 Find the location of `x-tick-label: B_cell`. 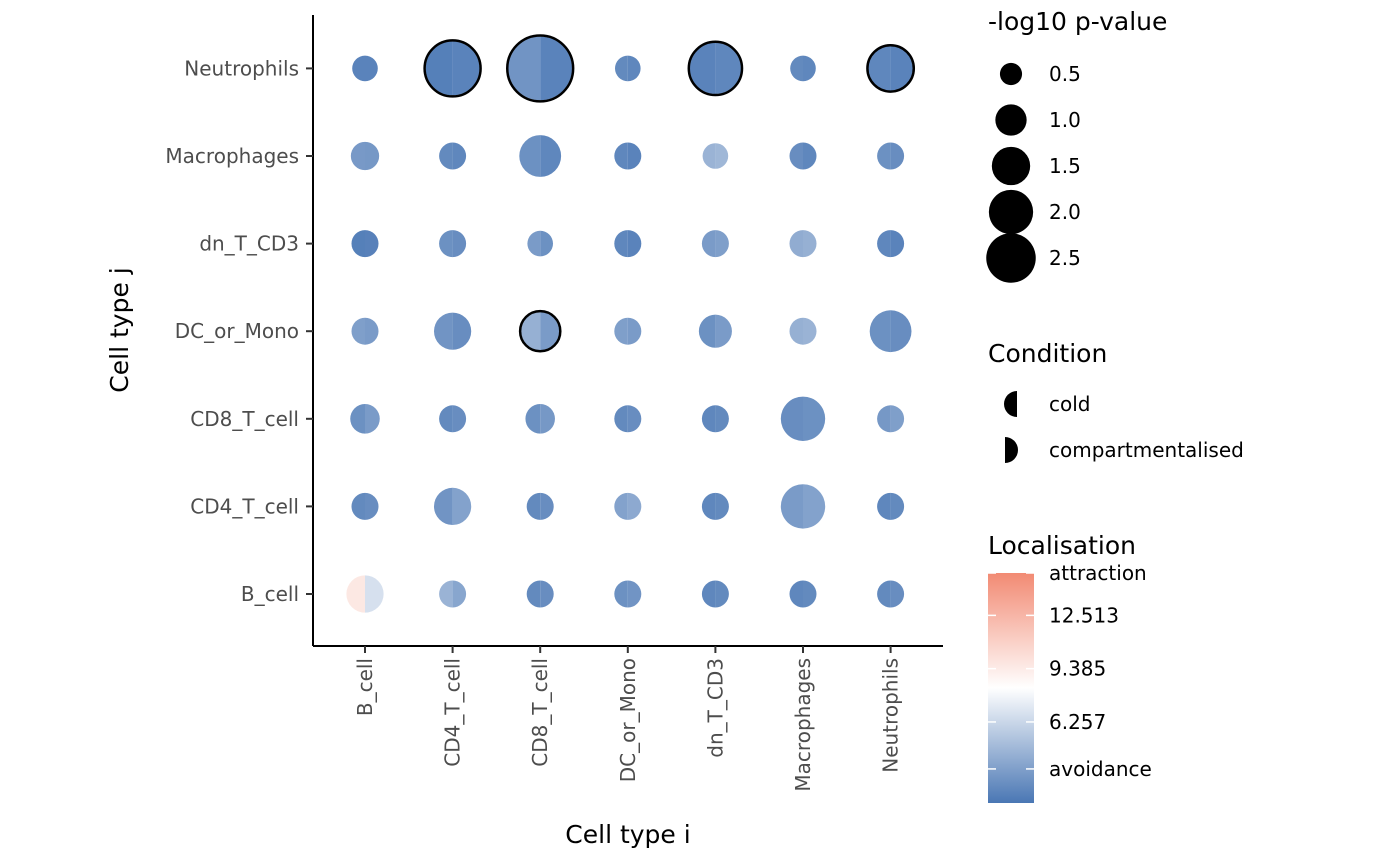

x-tick-label: B_cell is located at coordinates (365, 687).